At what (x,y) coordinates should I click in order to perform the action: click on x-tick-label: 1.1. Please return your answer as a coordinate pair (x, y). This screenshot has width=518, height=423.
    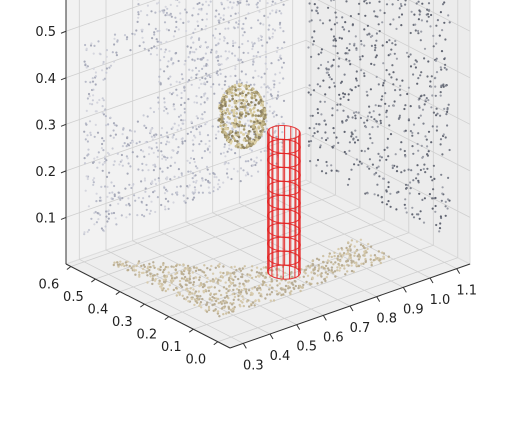
    Looking at the image, I should click on (466, 291).